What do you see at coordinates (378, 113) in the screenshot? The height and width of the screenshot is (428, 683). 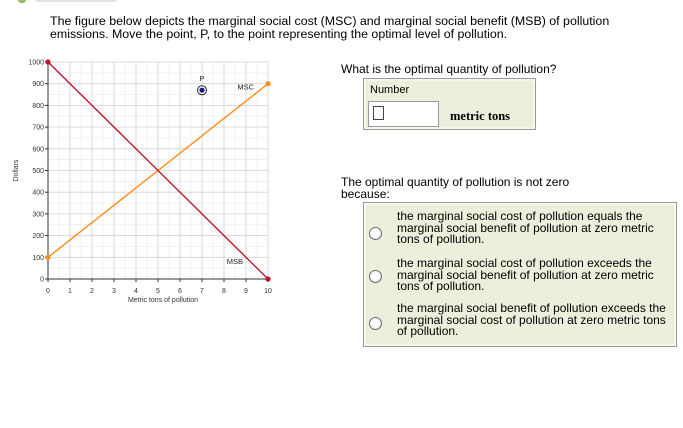 I see `quantity-input` at bounding box center [378, 113].